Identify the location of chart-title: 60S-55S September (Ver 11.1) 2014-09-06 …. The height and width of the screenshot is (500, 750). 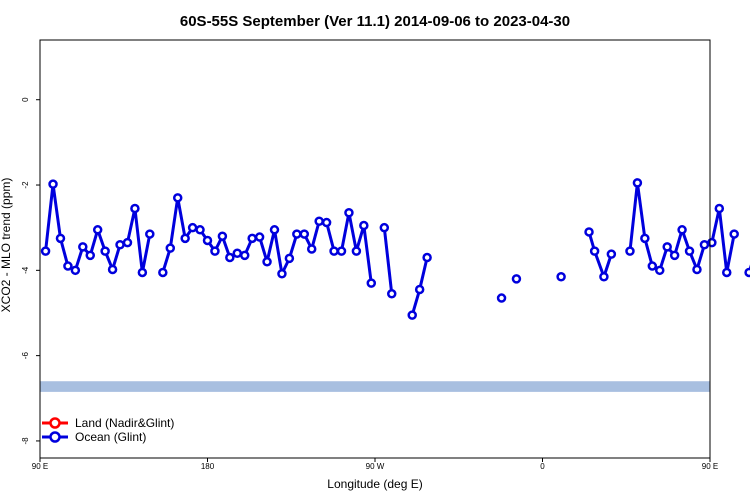
(375, 21).